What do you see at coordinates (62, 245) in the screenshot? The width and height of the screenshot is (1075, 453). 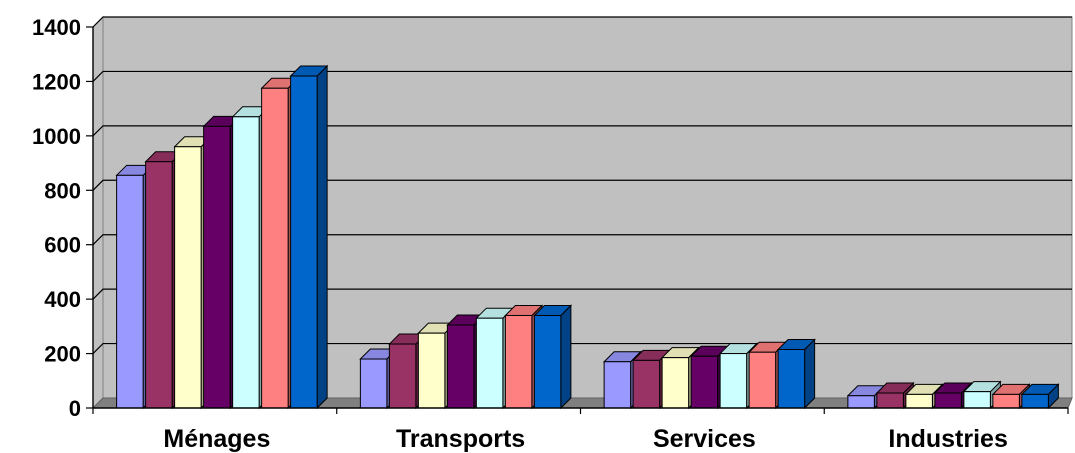 I see `y-tick-label: 600` at bounding box center [62, 245].